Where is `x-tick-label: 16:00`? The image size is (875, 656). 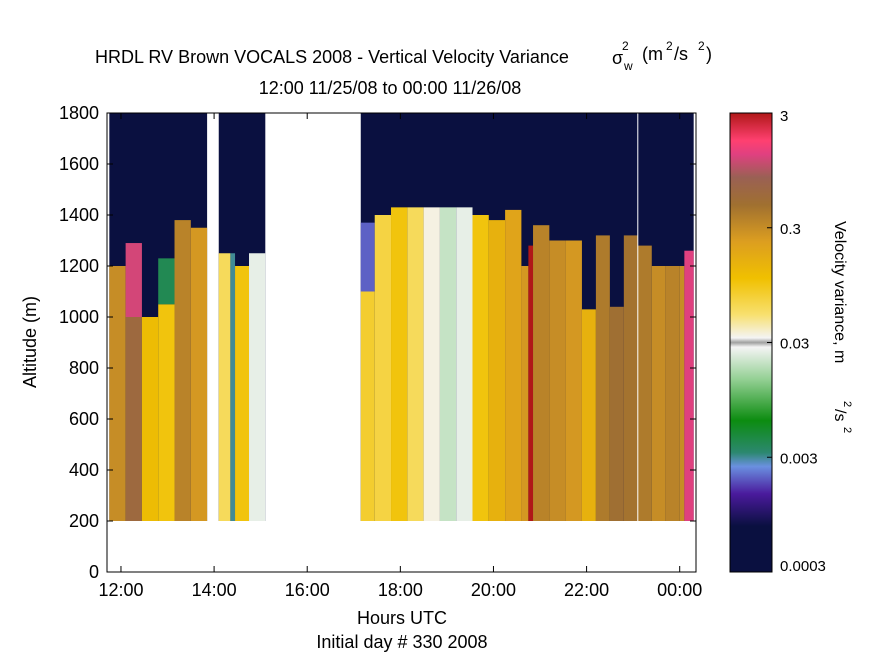 x-tick-label: 16:00 is located at coordinates (307, 590).